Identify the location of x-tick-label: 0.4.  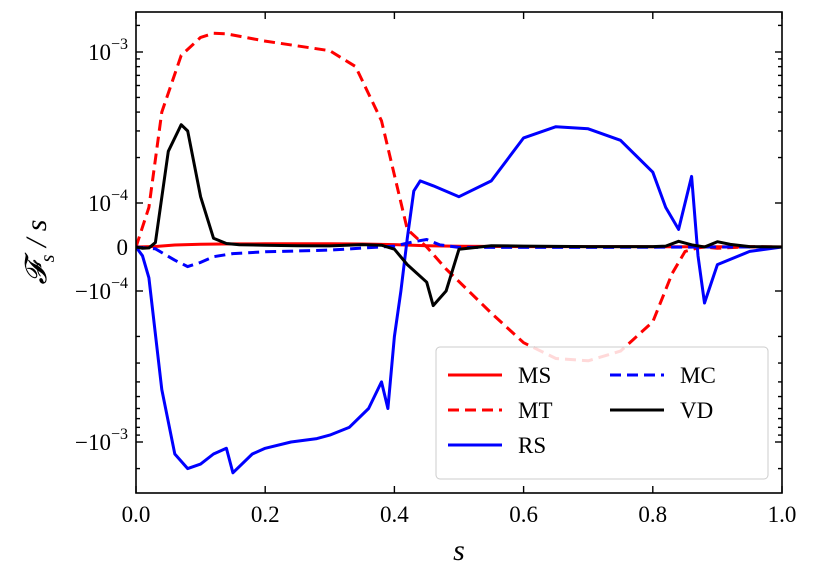
(394, 514).